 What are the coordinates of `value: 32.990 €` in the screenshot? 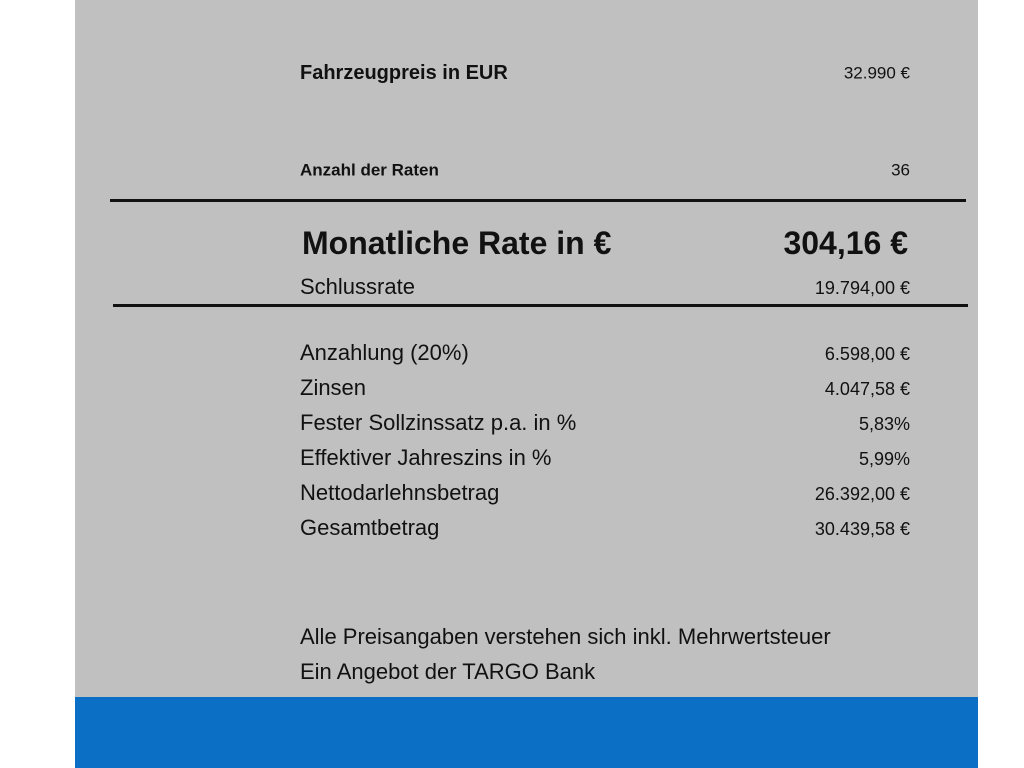 It's located at (876, 73).